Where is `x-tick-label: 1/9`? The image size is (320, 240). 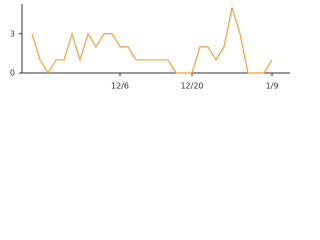
x-tick-label: 1/9 is located at coordinates (272, 86).